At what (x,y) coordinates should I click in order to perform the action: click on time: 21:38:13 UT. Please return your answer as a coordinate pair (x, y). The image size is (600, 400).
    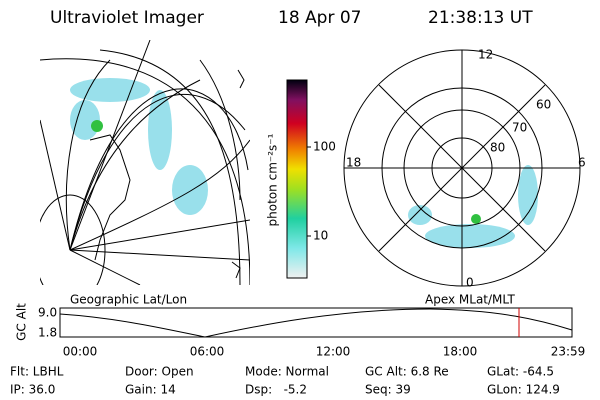
    Looking at the image, I should click on (480, 18).